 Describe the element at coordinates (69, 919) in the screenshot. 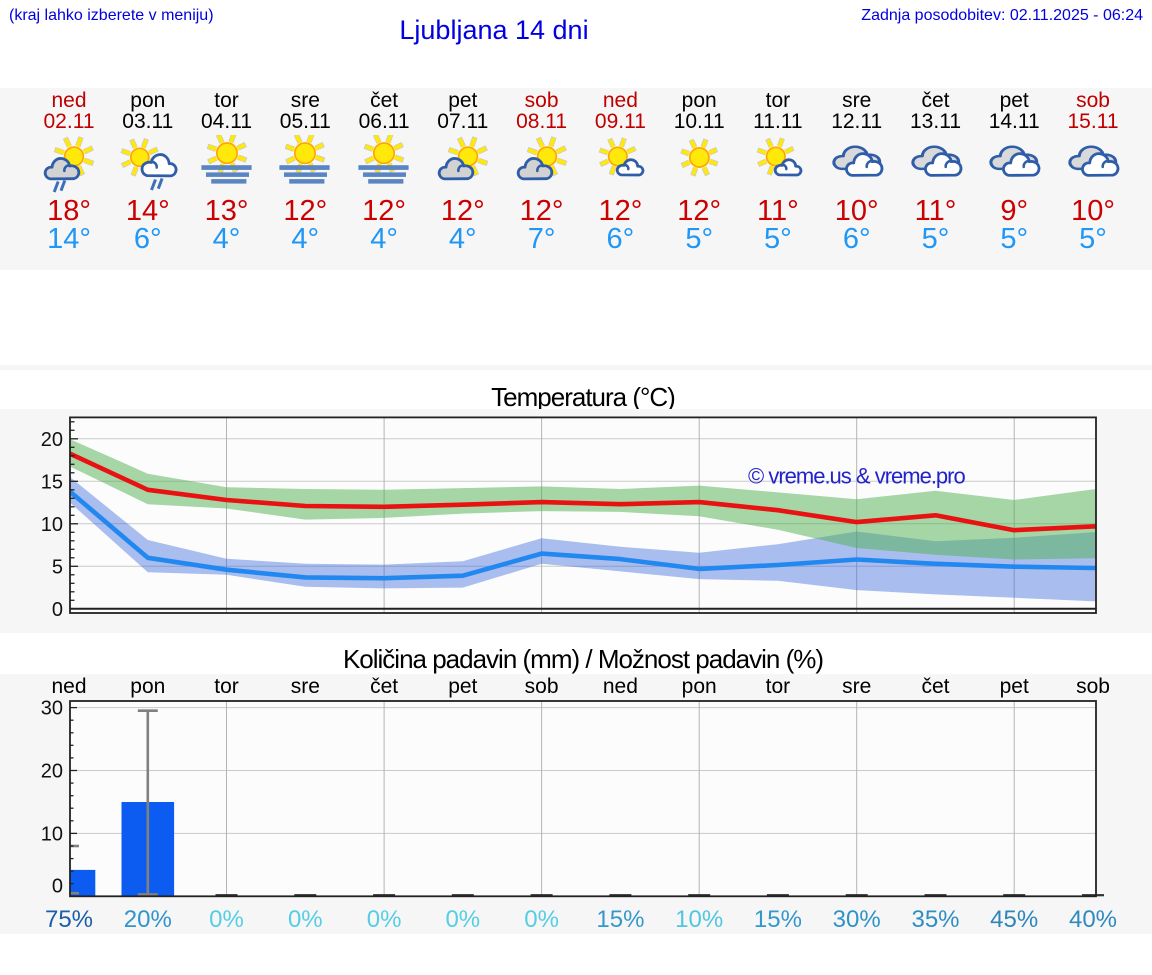

I see `svg-text: 75%` at that location.